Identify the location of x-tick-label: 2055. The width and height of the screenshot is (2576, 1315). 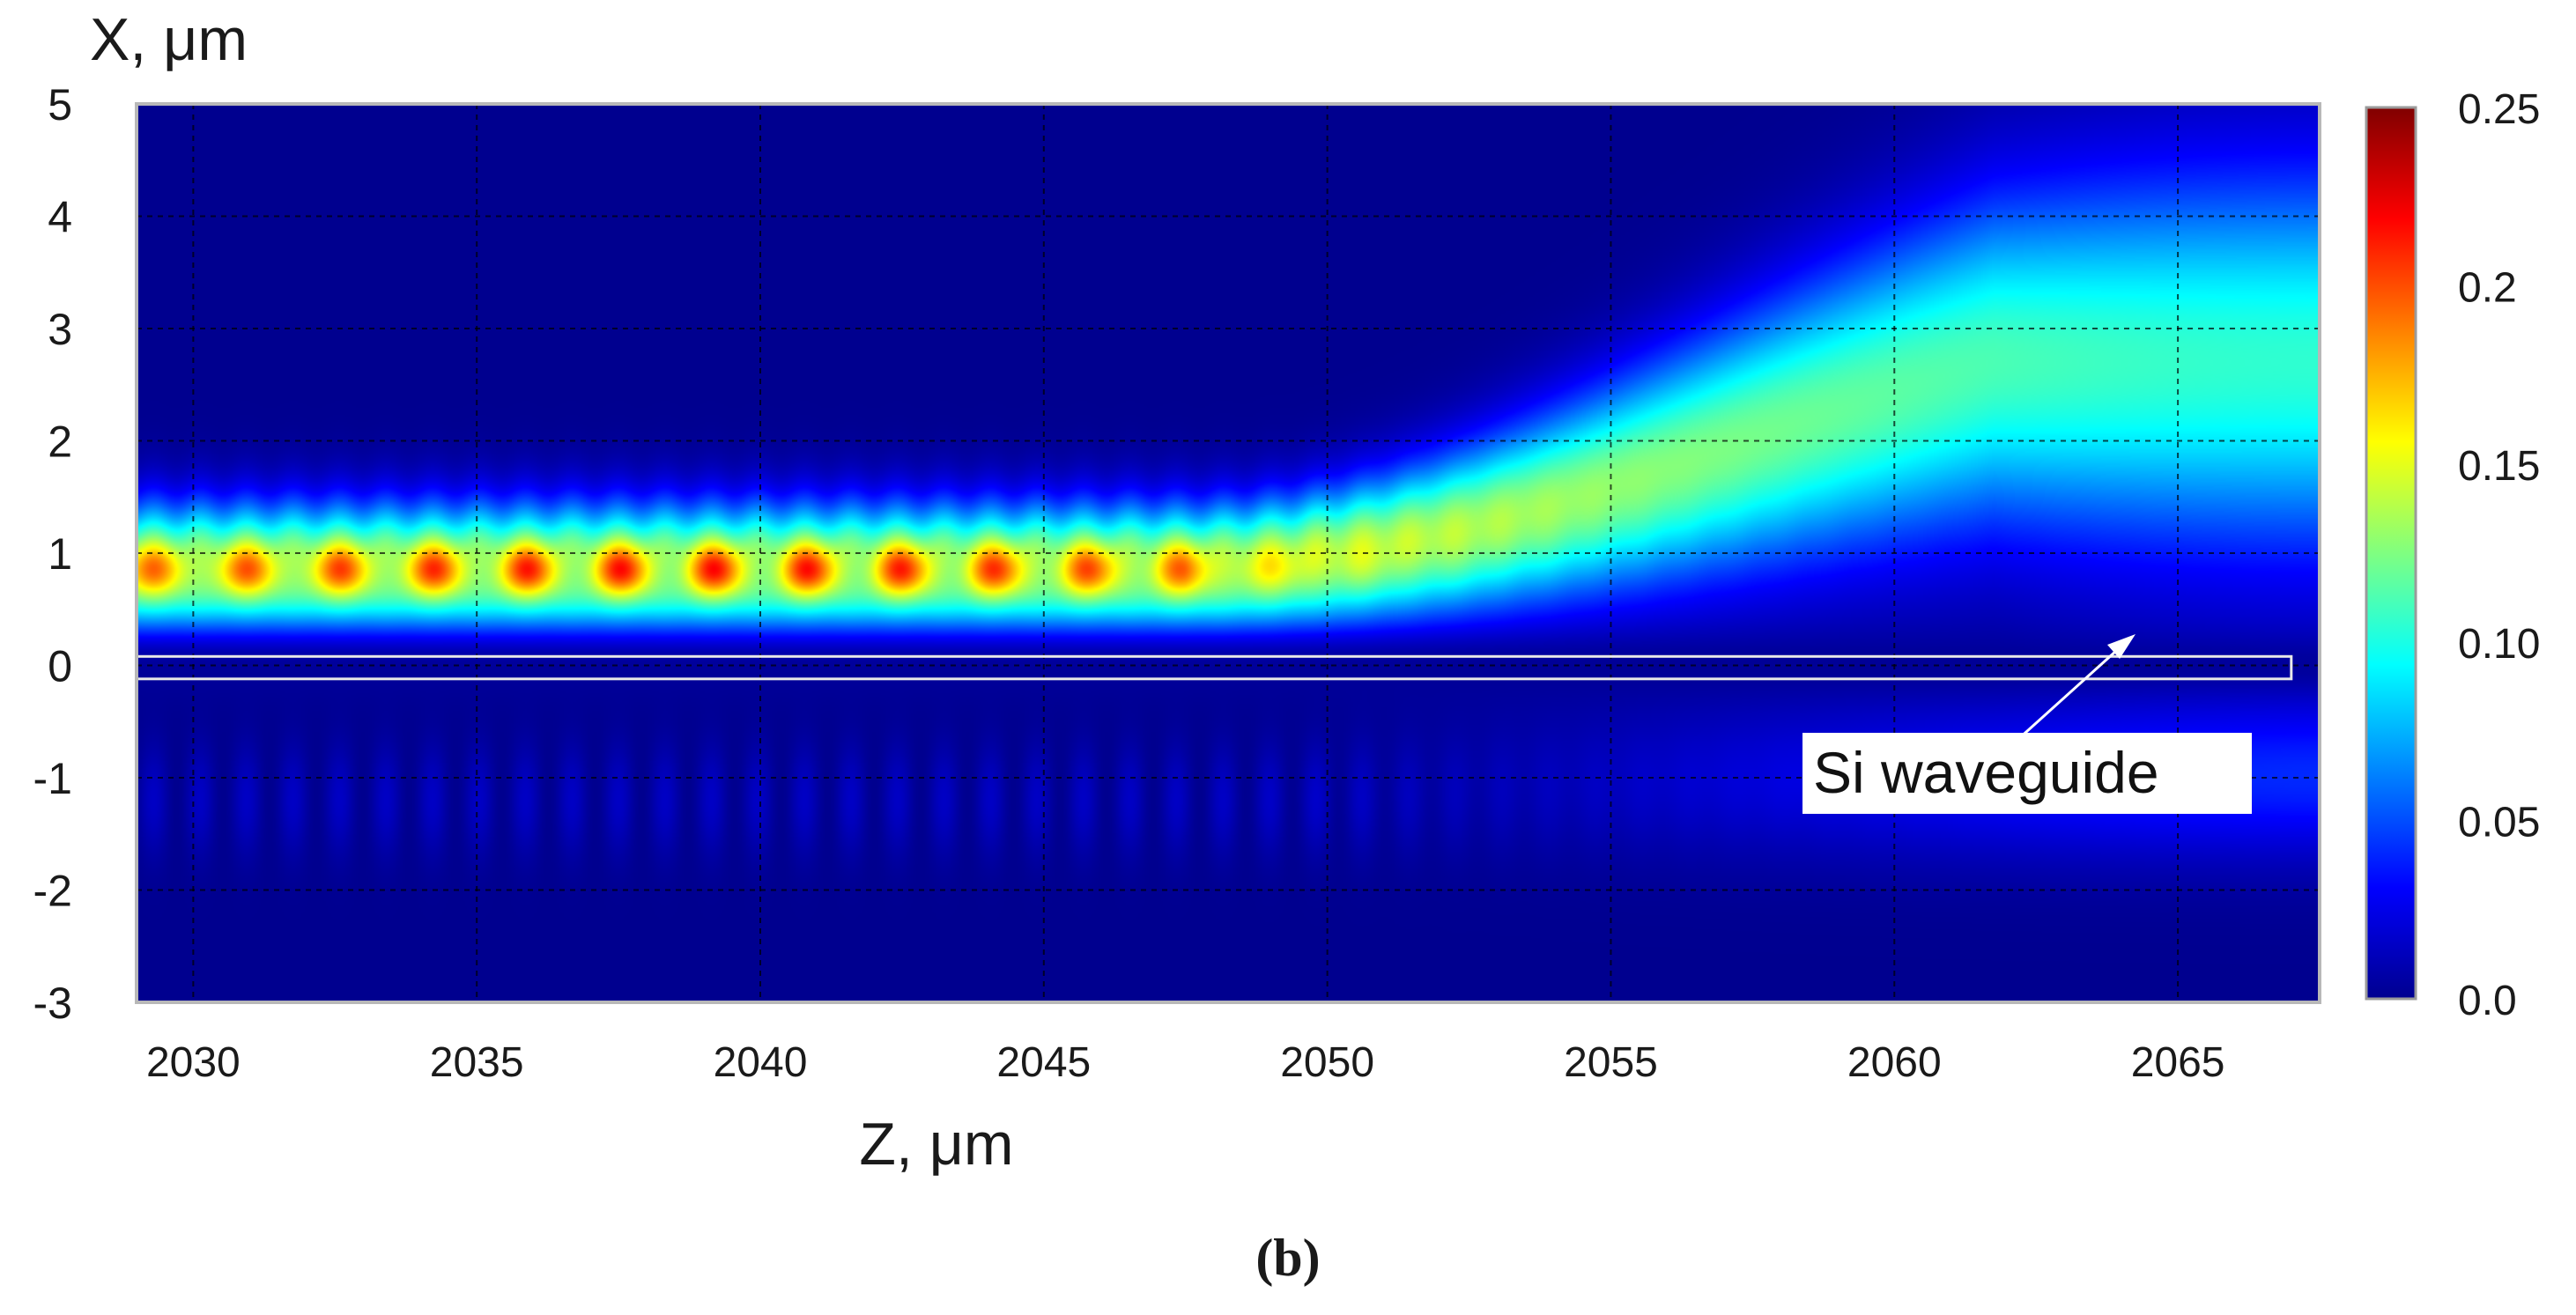
(1611, 1062).